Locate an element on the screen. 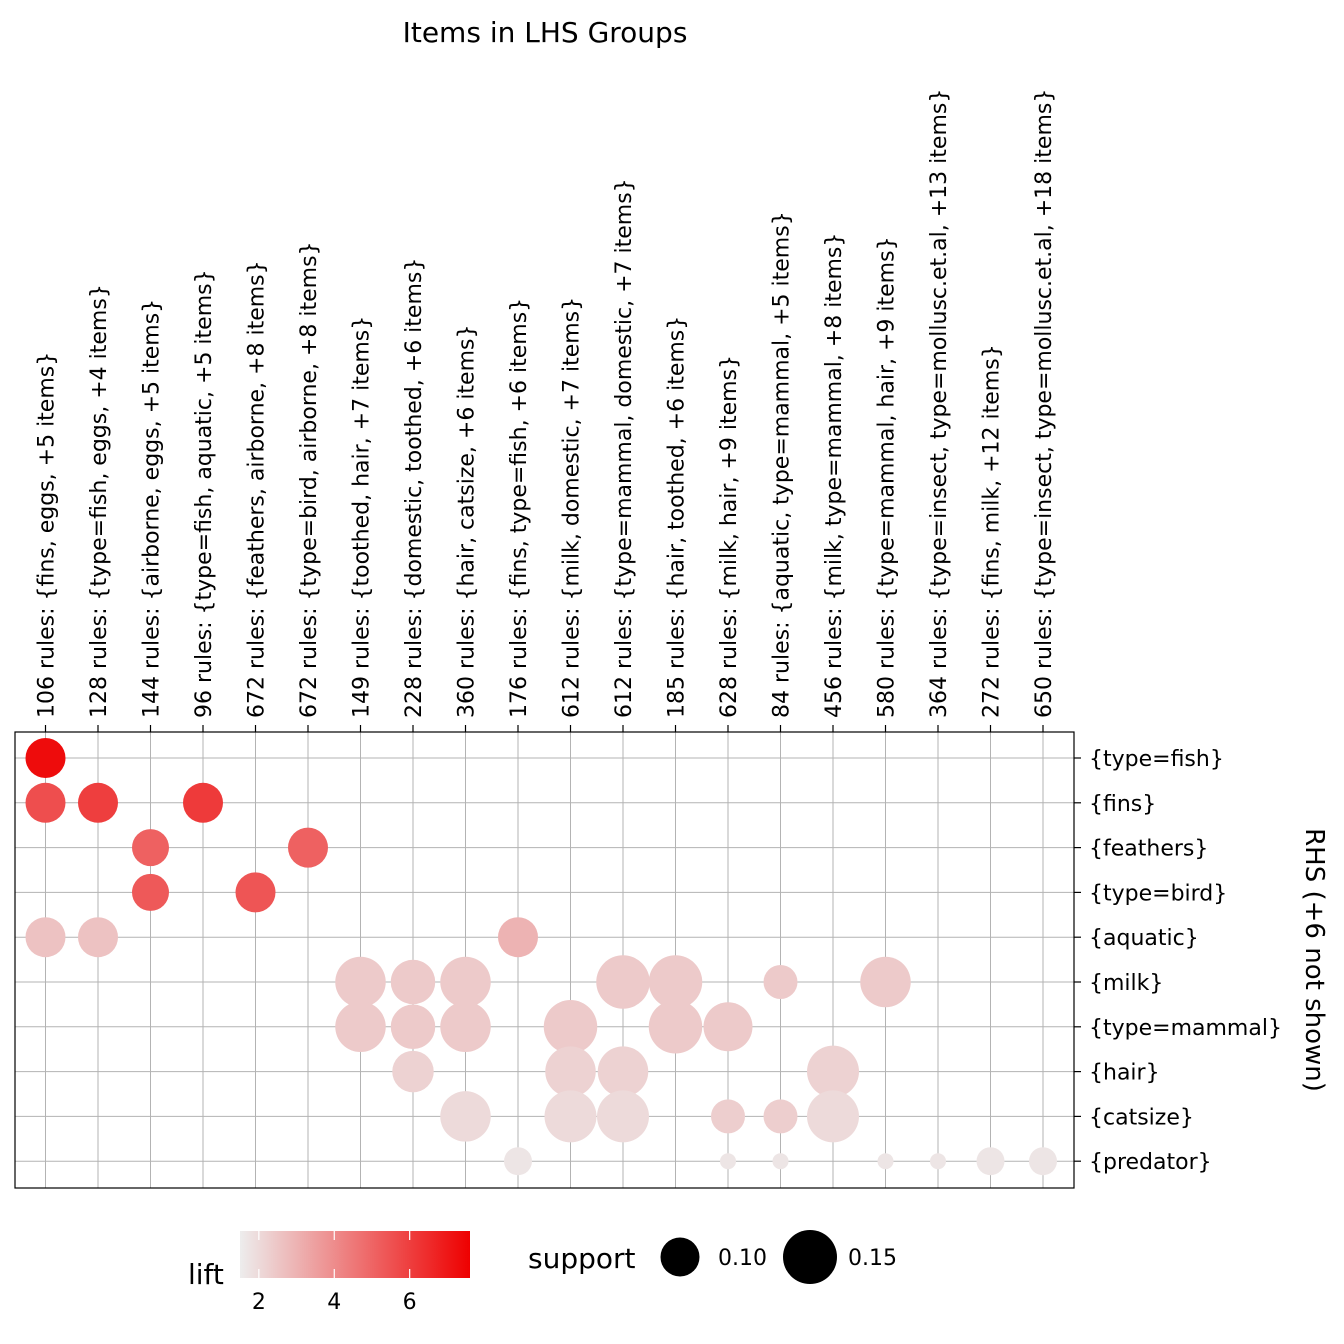  lift-colorbar is located at coordinates (355, 1254).